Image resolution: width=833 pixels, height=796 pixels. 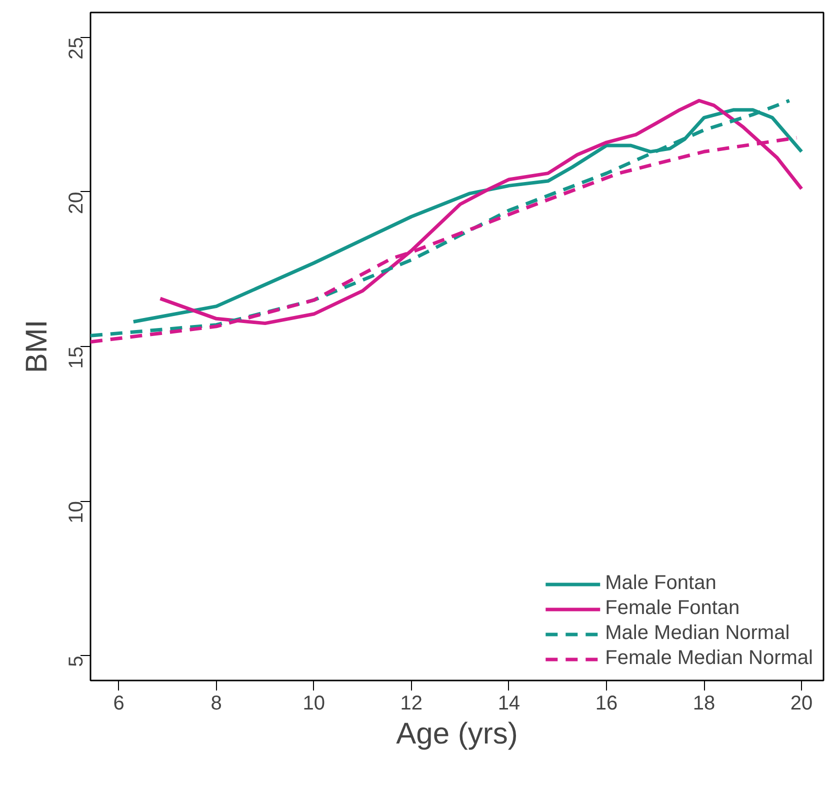 What do you see at coordinates (411, 703) in the screenshot?
I see `x-tick-label: 12` at bounding box center [411, 703].